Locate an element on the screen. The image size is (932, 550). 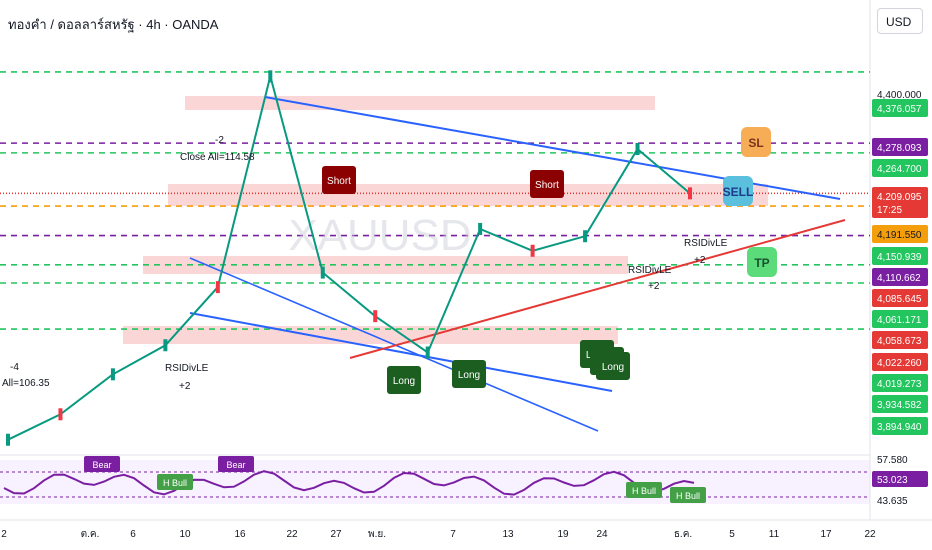
rsi-axis-label: 53.023 is located at coordinates (892, 480).